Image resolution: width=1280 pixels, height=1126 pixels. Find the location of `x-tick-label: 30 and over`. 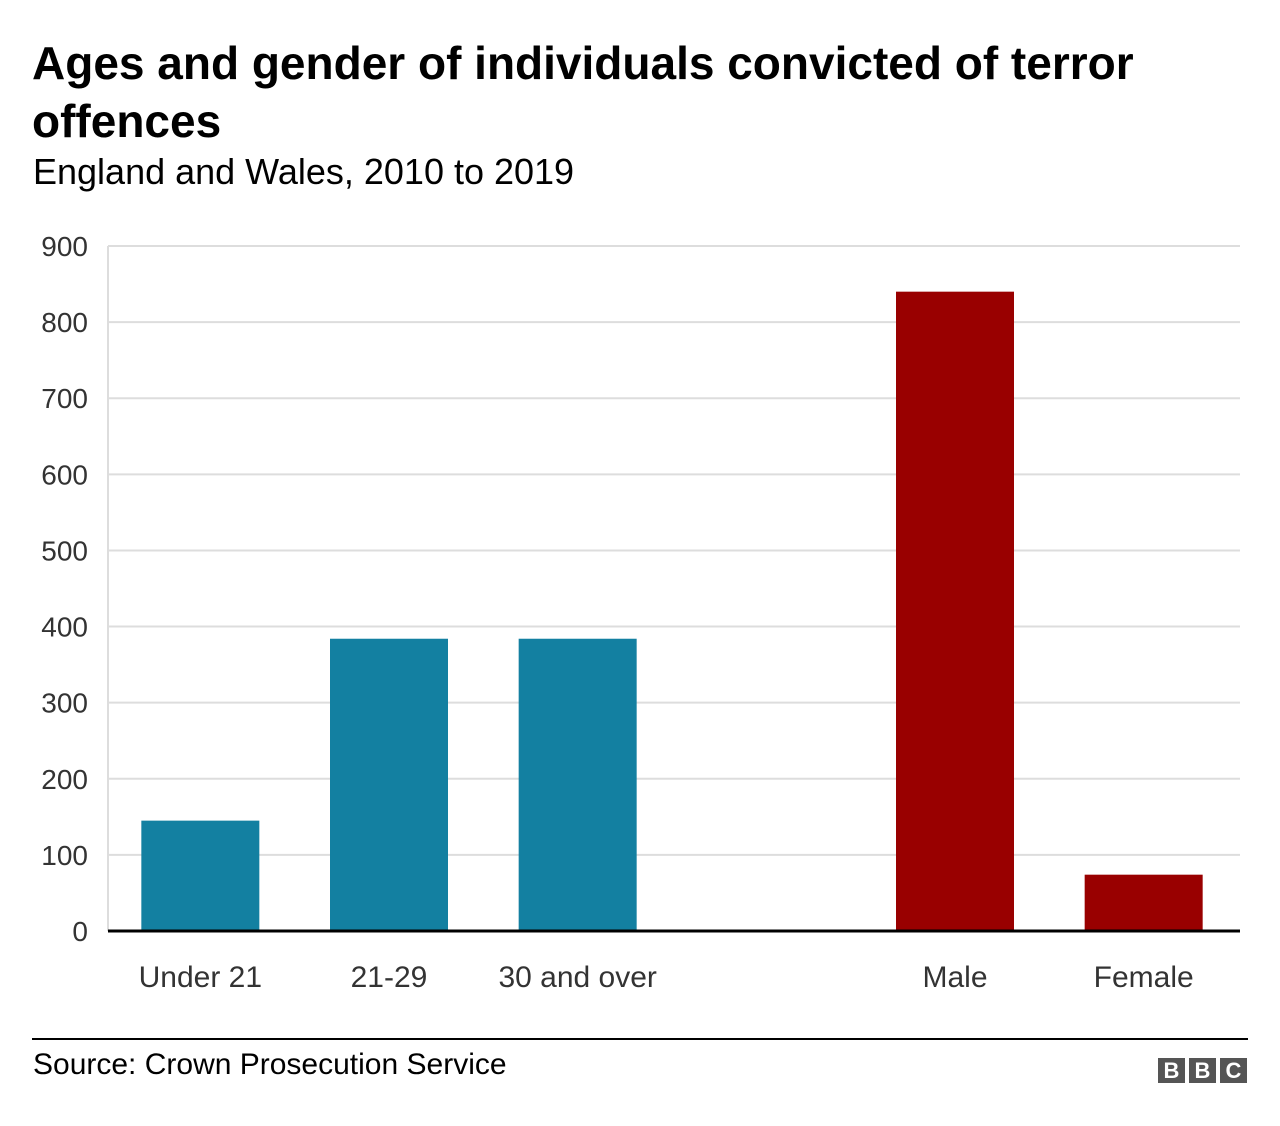

x-tick-label: 30 and over is located at coordinates (577, 977).